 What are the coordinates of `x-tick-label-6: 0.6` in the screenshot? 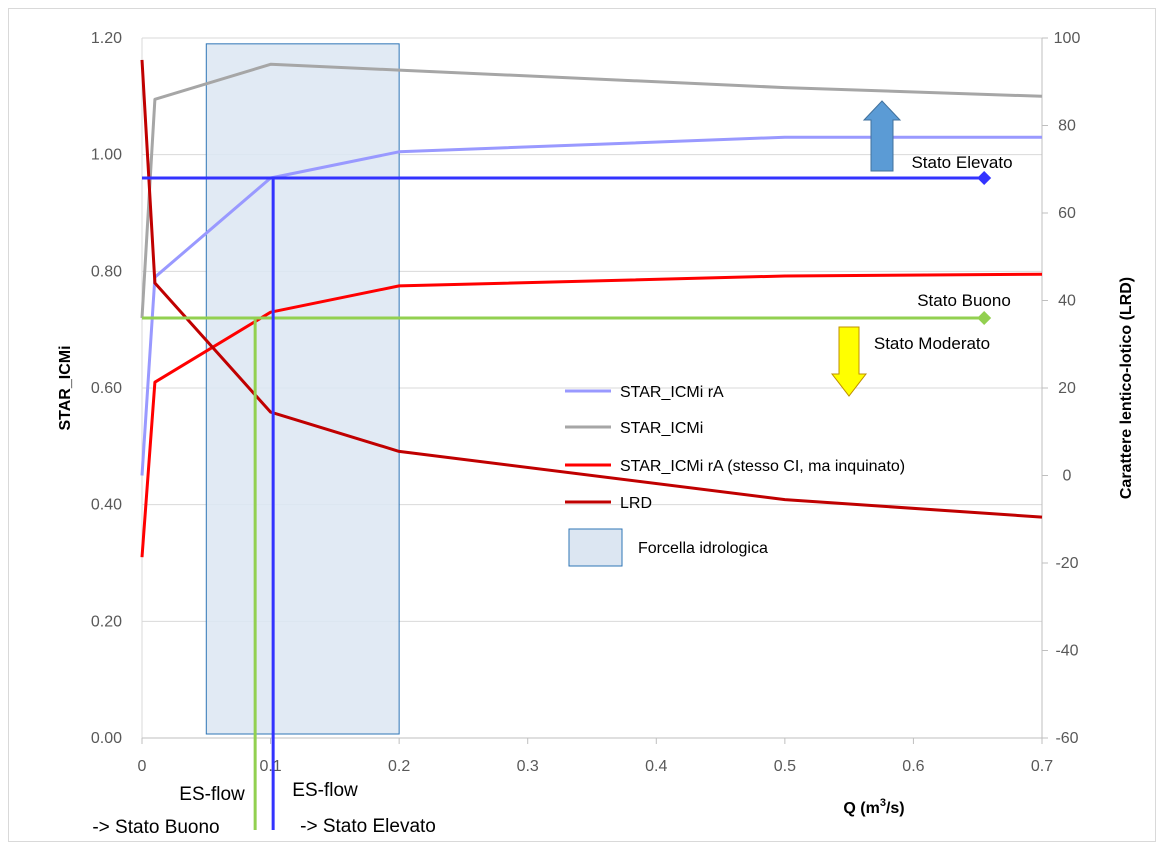 It's located at (913, 766).